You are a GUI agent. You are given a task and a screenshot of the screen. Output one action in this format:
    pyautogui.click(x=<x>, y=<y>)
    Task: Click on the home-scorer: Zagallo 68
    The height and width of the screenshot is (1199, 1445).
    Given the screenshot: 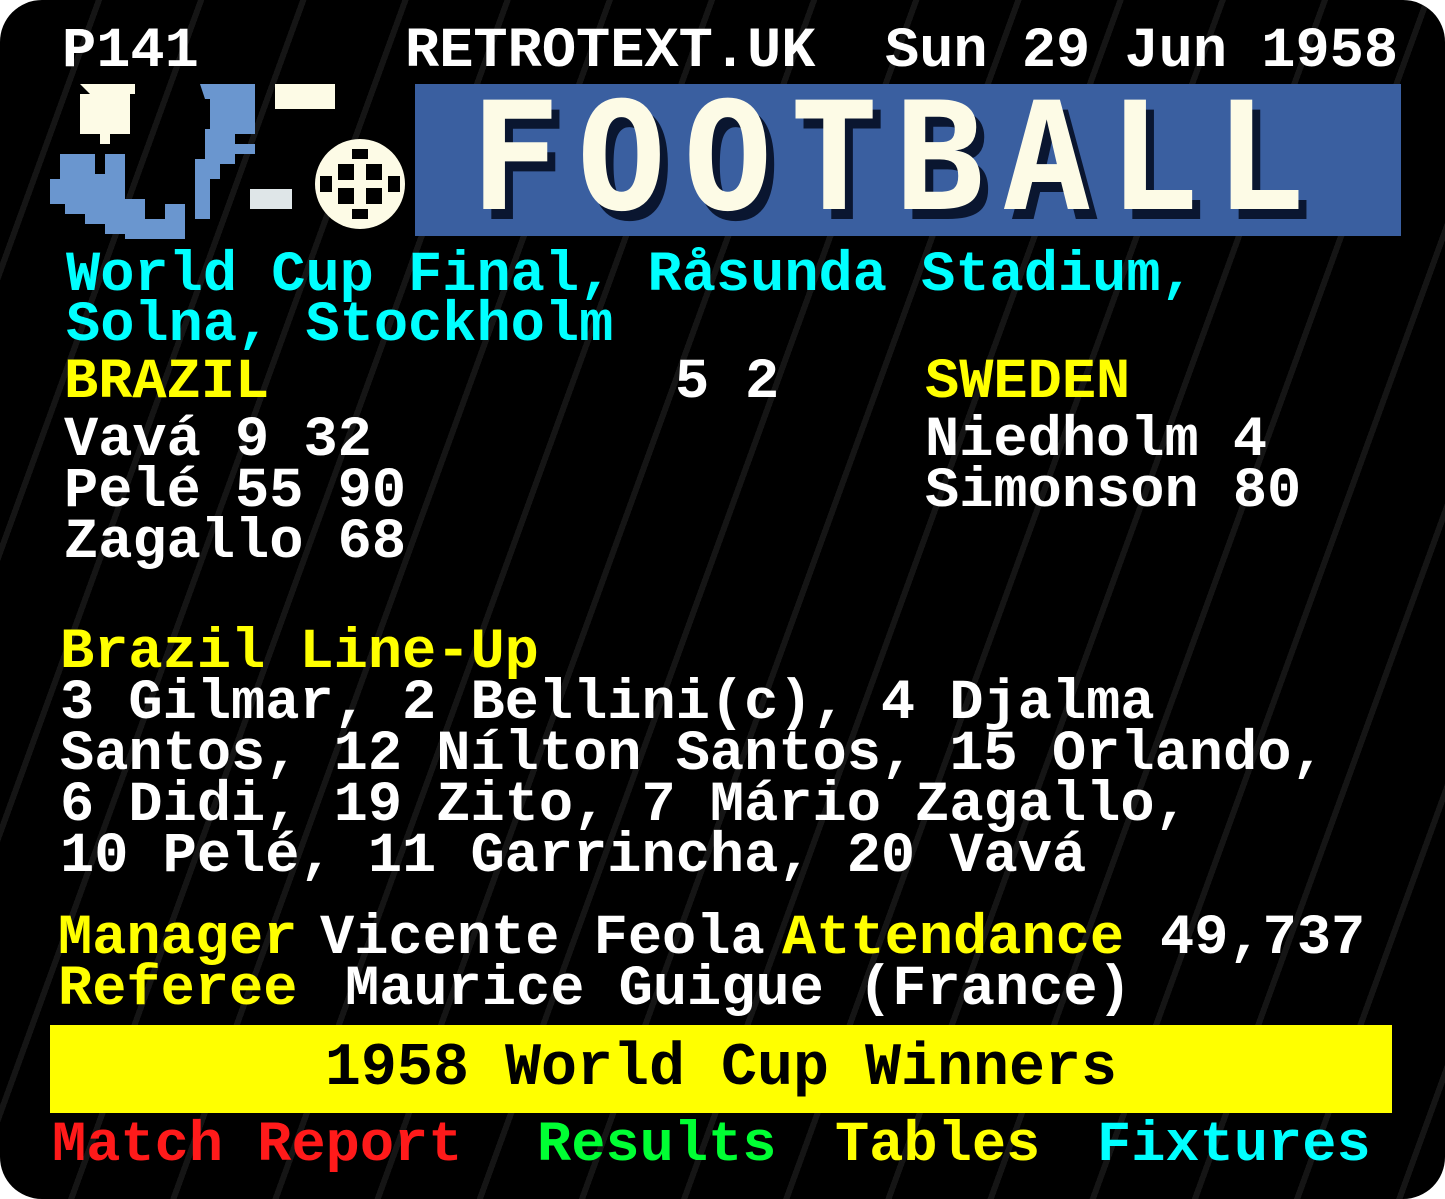 What is the action you would take?
    pyautogui.click(x=235, y=543)
    